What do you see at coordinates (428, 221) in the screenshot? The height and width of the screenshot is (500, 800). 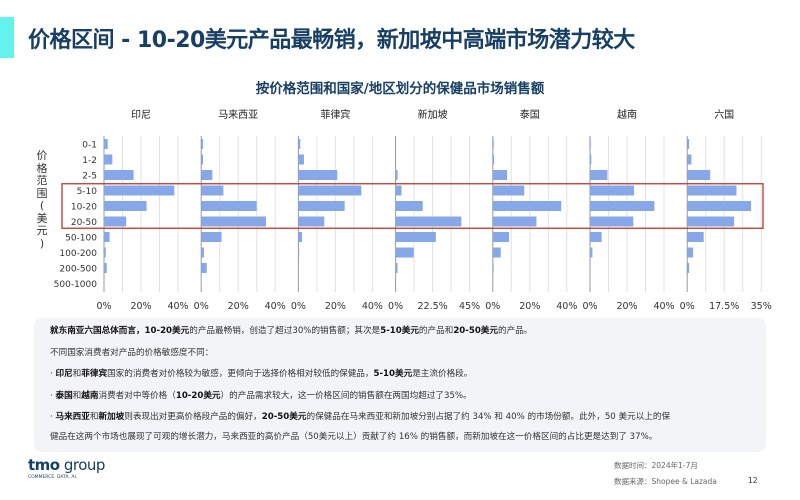 I see `bar-新加坡-20-50` at bounding box center [428, 221].